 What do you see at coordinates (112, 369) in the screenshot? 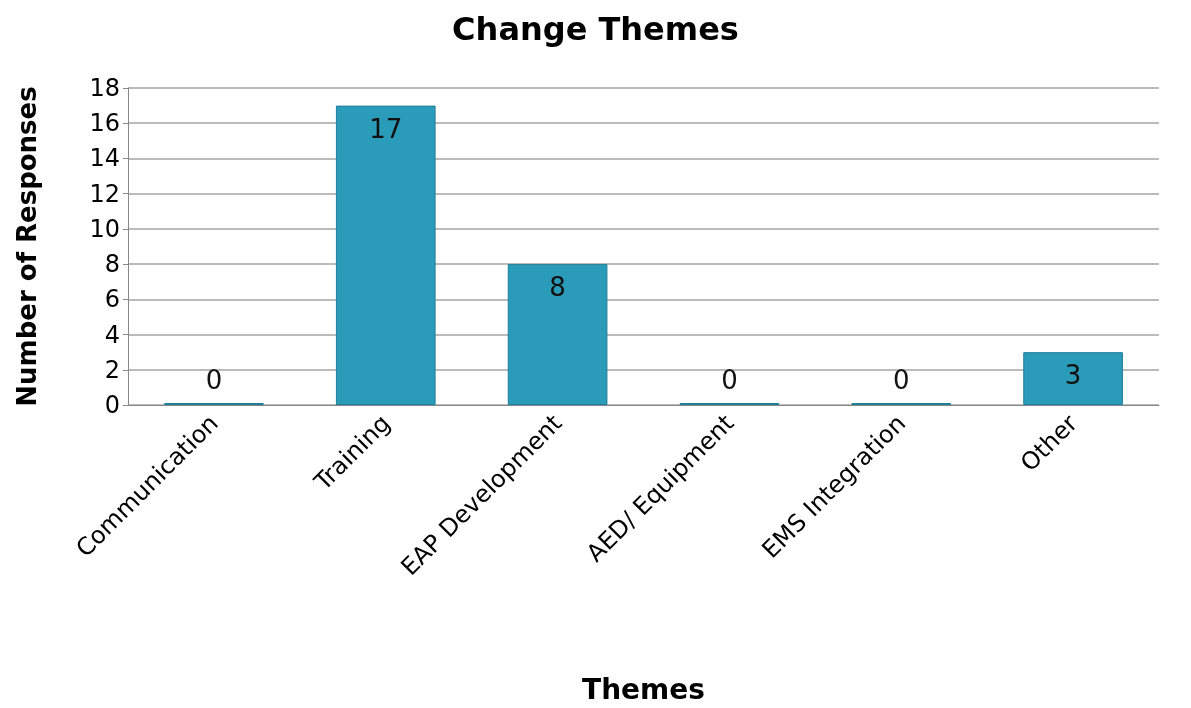
I see `y-tick-label: 2` at bounding box center [112, 369].